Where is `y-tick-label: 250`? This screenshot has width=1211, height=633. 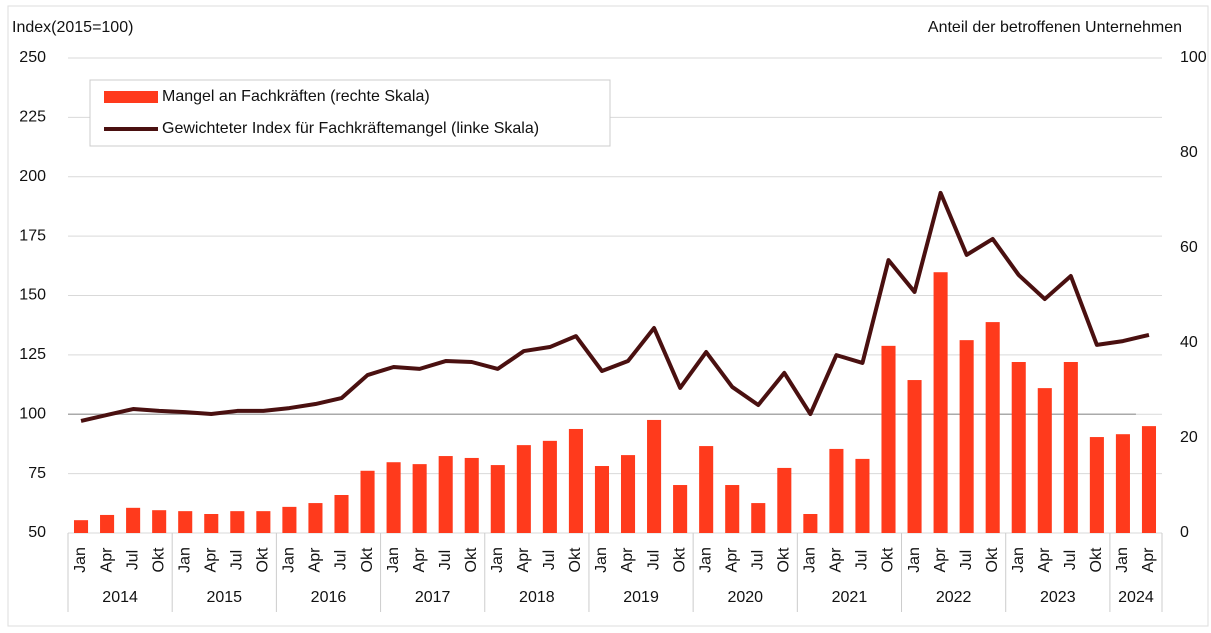 y-tick-label: 250 is located at coordinates (32, 57).